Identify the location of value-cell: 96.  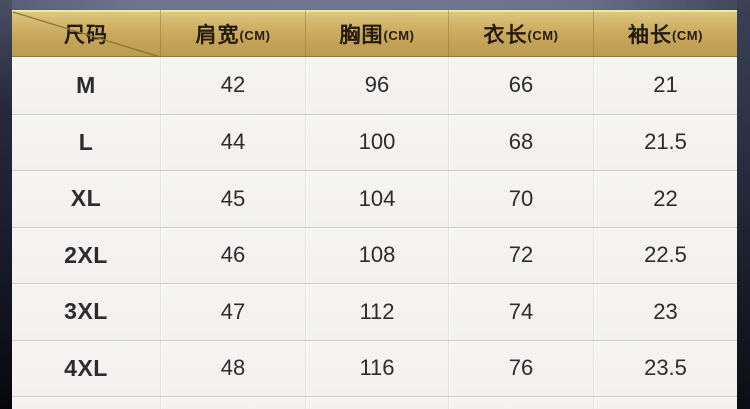
(376, 85).